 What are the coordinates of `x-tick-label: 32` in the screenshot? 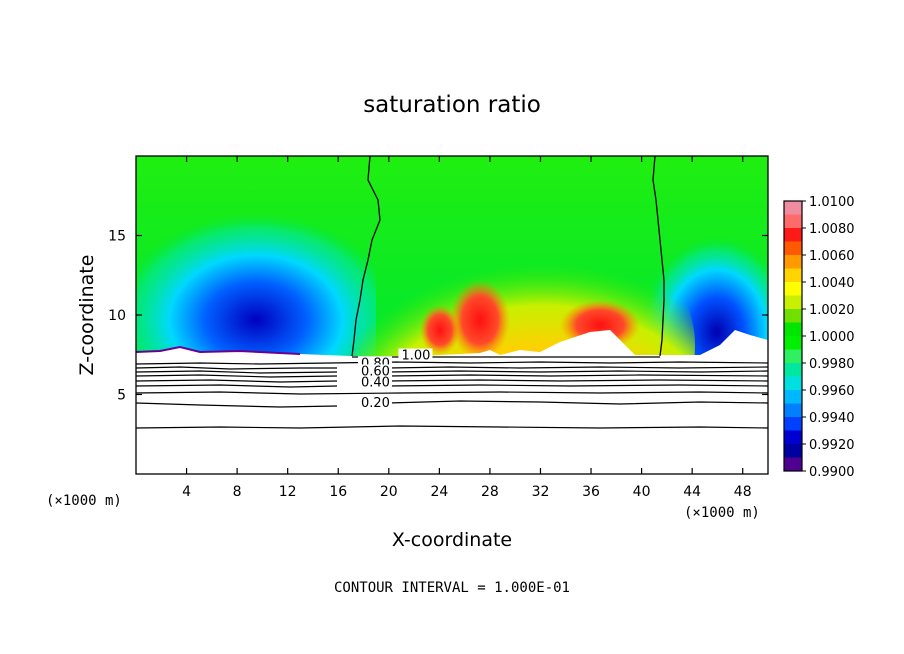 It's located at (541, 492).